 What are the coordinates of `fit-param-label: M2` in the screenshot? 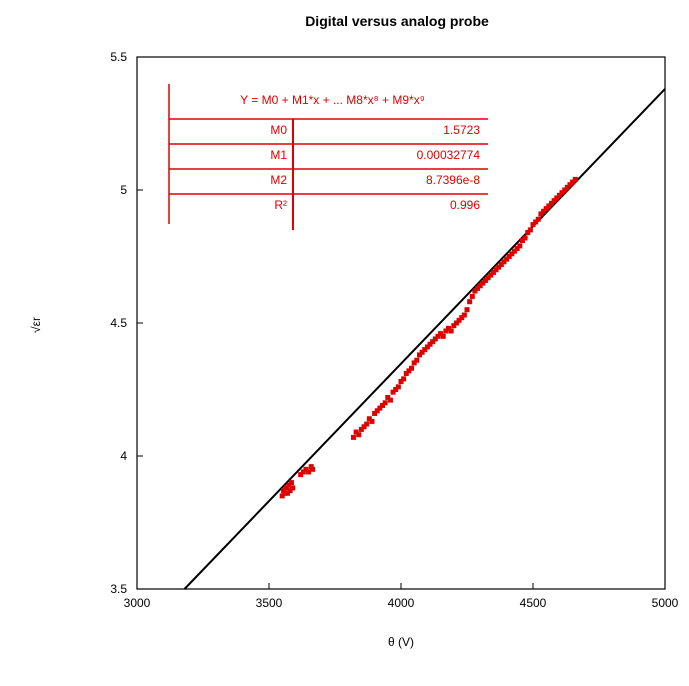 It's located at (278, 180).